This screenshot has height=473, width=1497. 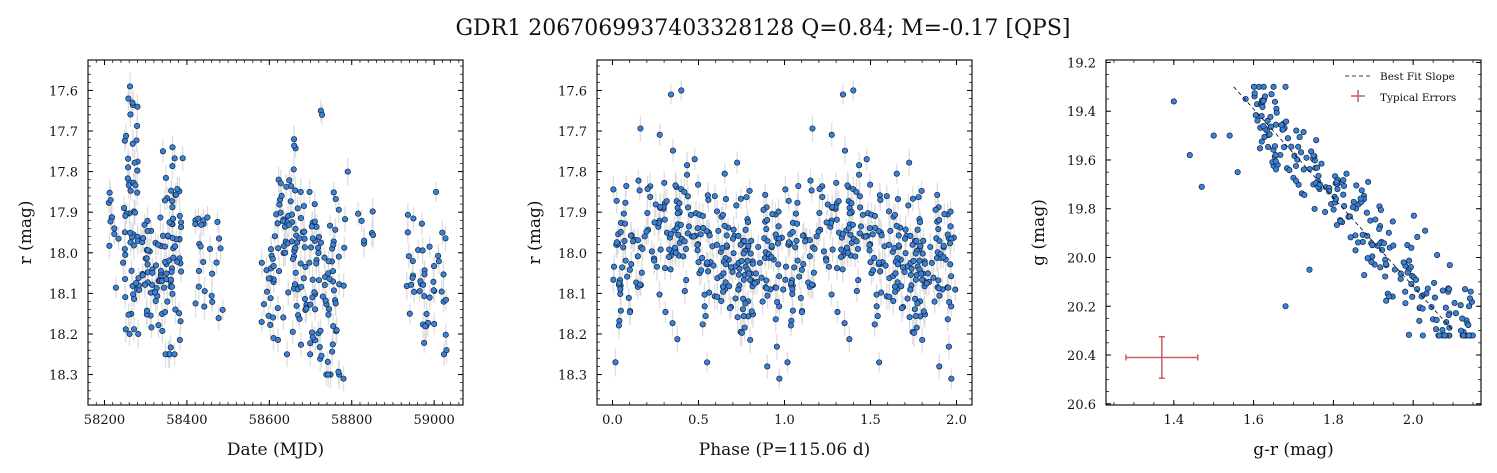 I want to click on y-tick-label: 18.1, so click(x=572, y=294).